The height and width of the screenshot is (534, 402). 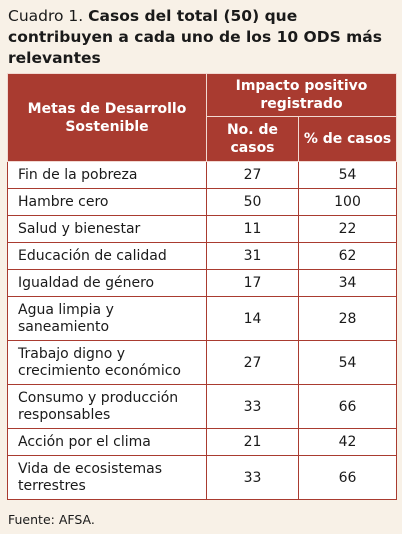 I want to click on number-cell: 21, so click(x=252, y=442).